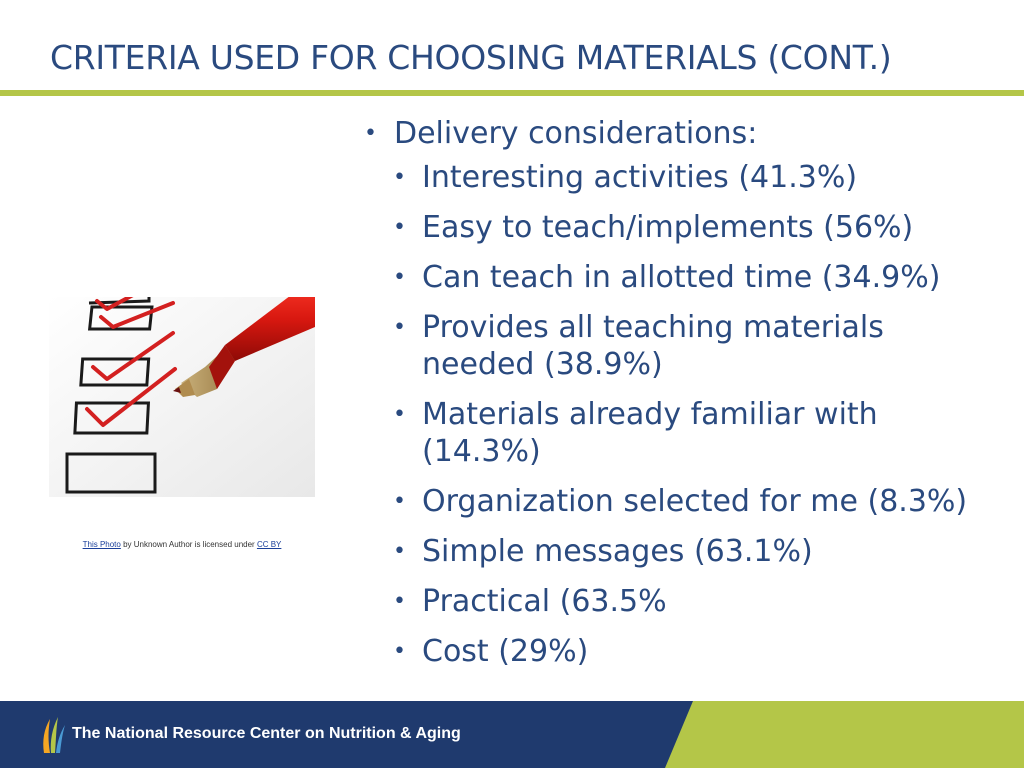 The height and width of the screenshot is (768, 1024). I want to click on list-item-text: Materials already familiar with, so click(650, 414).